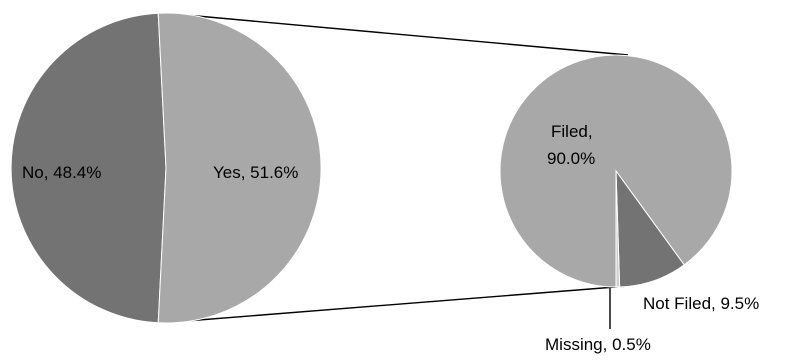 This screenshot has width=799, height=361. What do you see at coordinates (407, 303) in the screenshot?
I see `connector-line-bottom` at bounding box center [407, 303].